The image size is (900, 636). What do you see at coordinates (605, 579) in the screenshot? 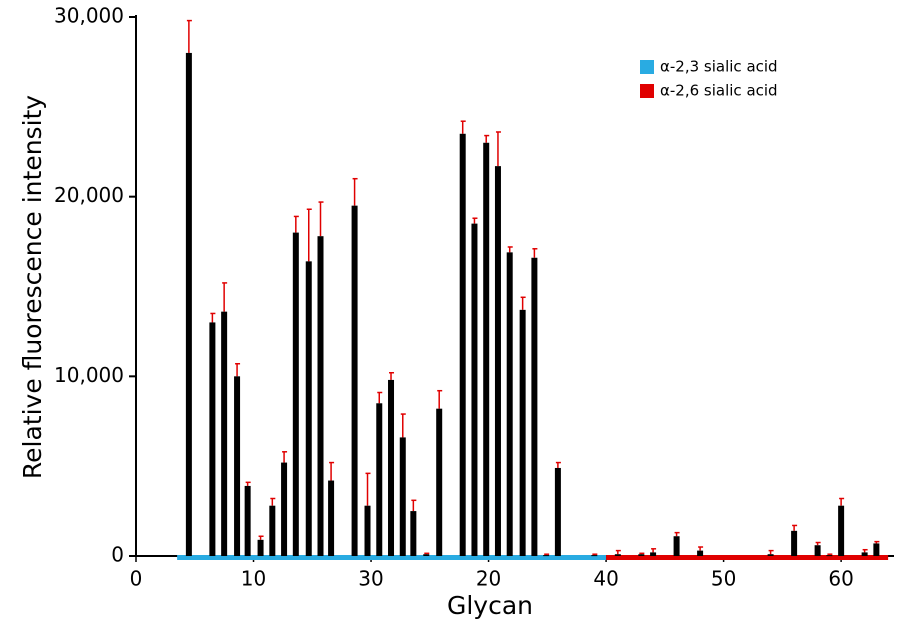
I see `x-tick-label: 40` at bounding box center [605, 579].